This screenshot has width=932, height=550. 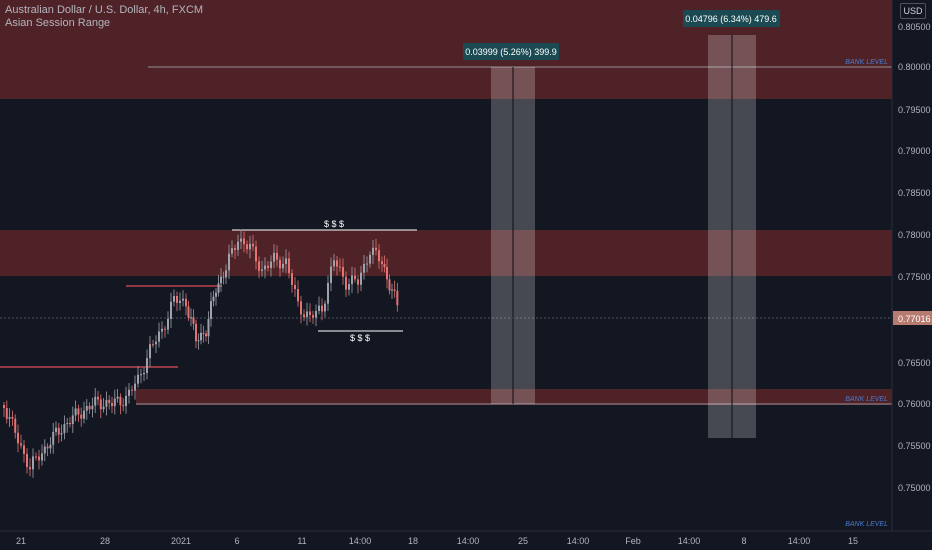 I want to click on bank-level-label-lower: BANK LEVEL, so click(x=866, y=399).